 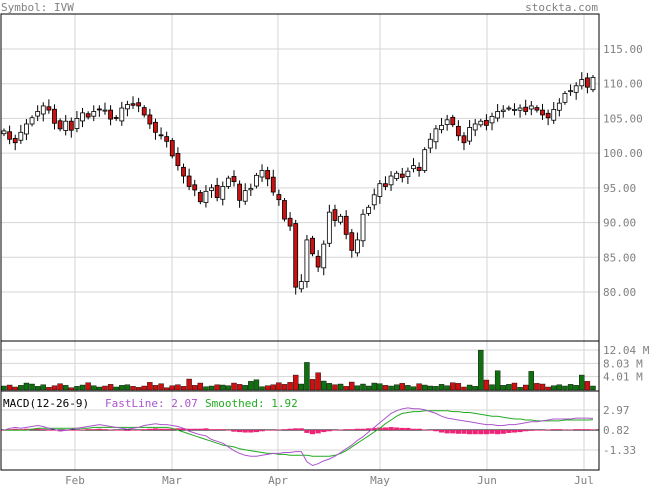 I want to click on smoothed-label: Smoothed: 1.92, so click(x=251, y=403).